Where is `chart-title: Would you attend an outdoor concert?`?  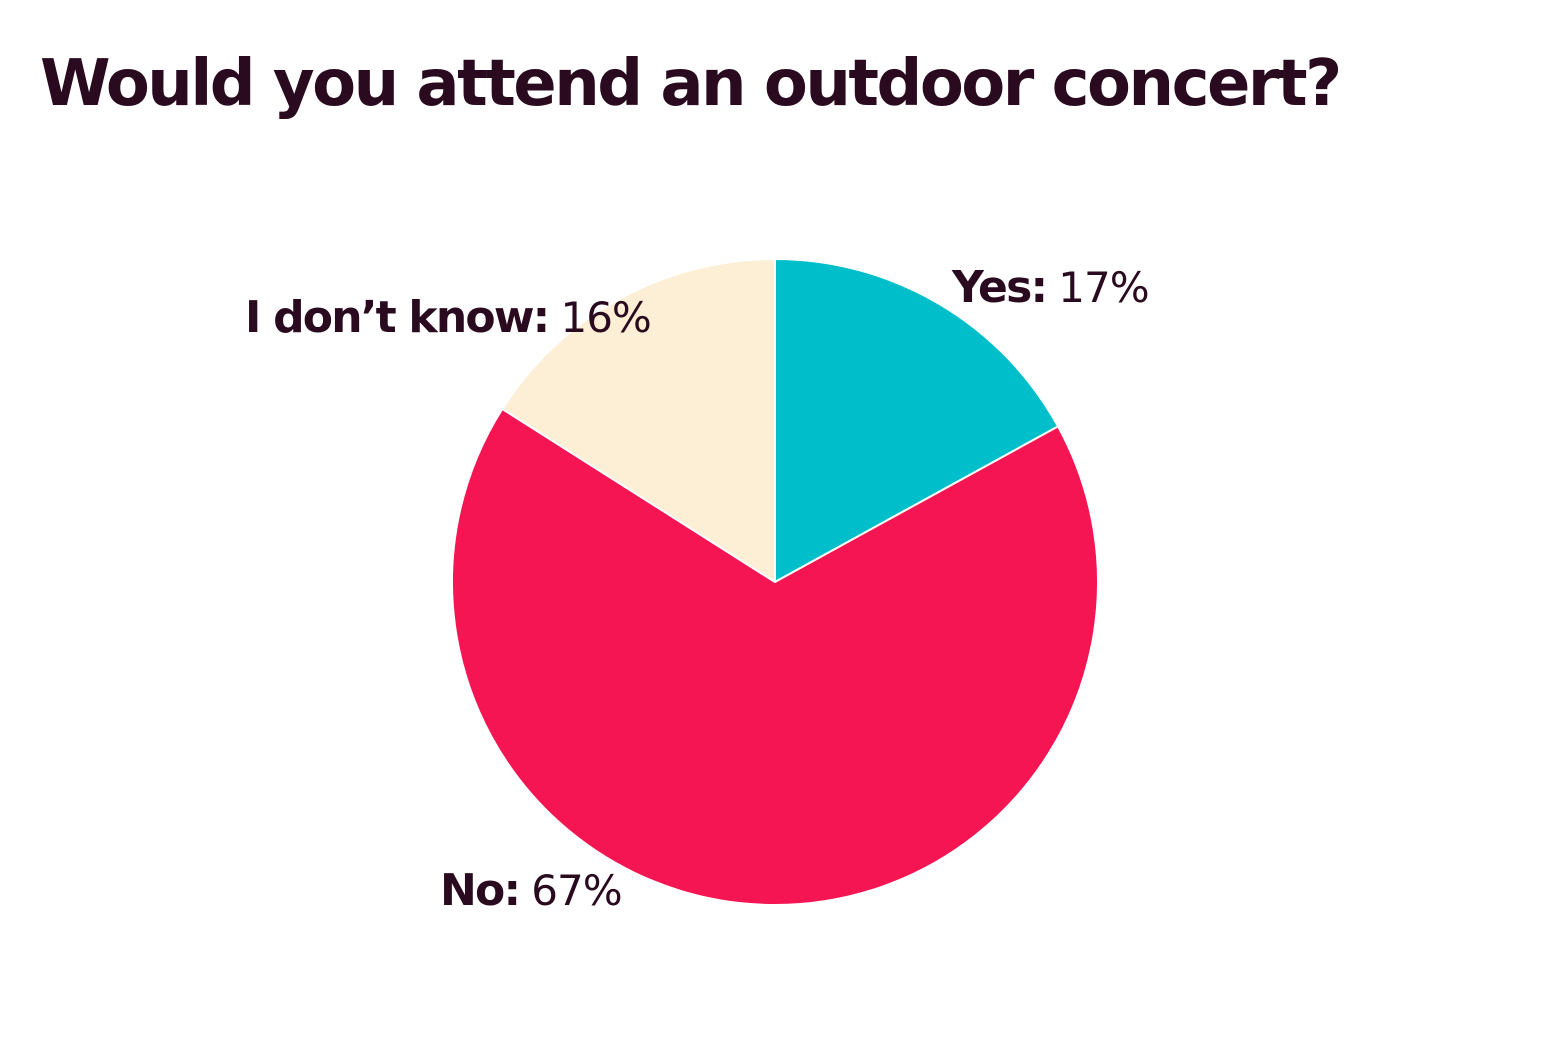 chart-title: Would you attend an outdoor concert? is located at coordinates (691, 84).